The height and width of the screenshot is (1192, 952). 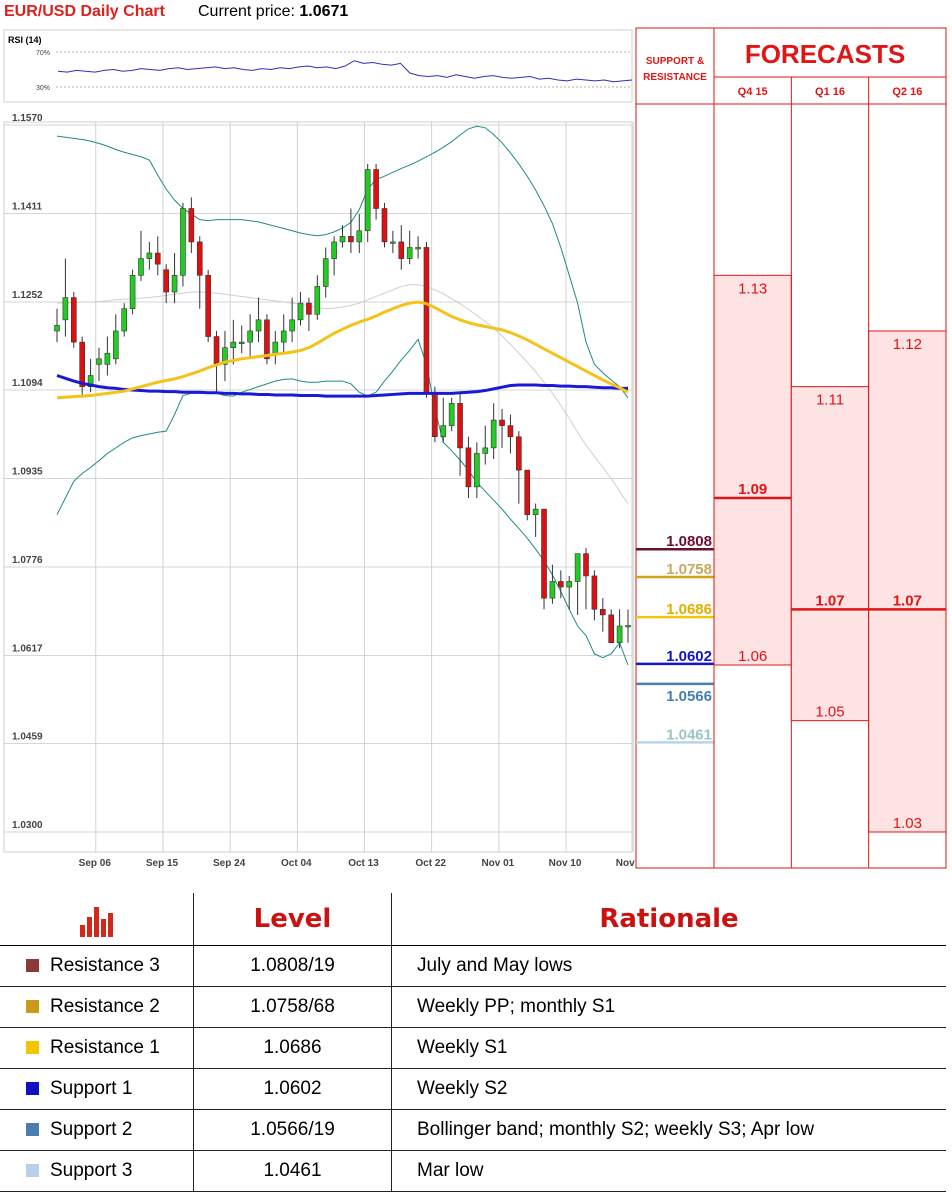 What do you see at coordinates (342, 350) in the screenshot?
I see `sma-yellow-line` at bounding box center [342, 350].